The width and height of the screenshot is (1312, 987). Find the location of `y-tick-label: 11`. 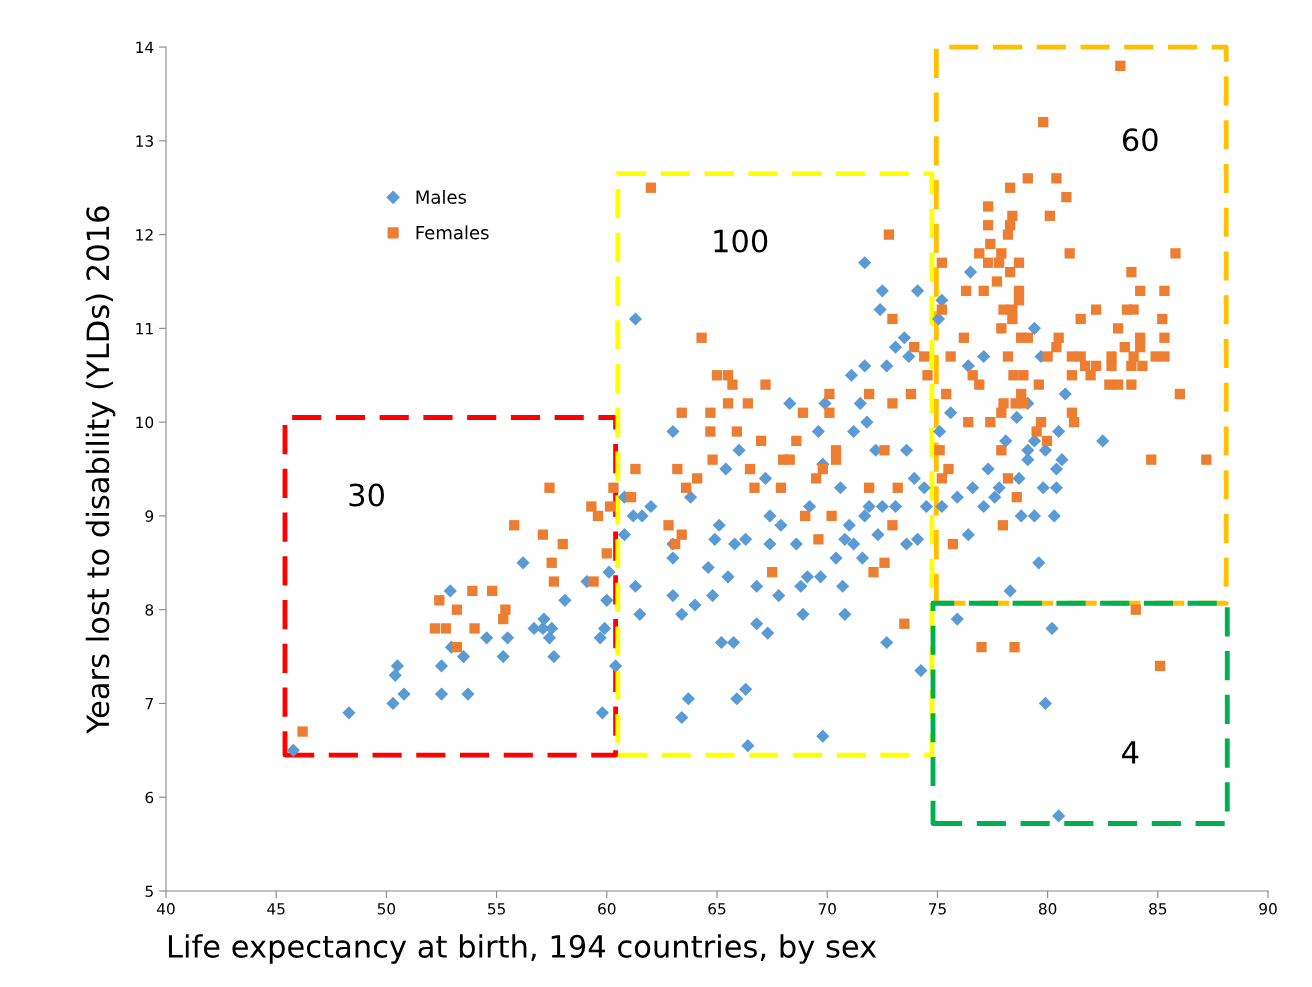

y-tick-label: 11 is located at coordinates (144, 329).